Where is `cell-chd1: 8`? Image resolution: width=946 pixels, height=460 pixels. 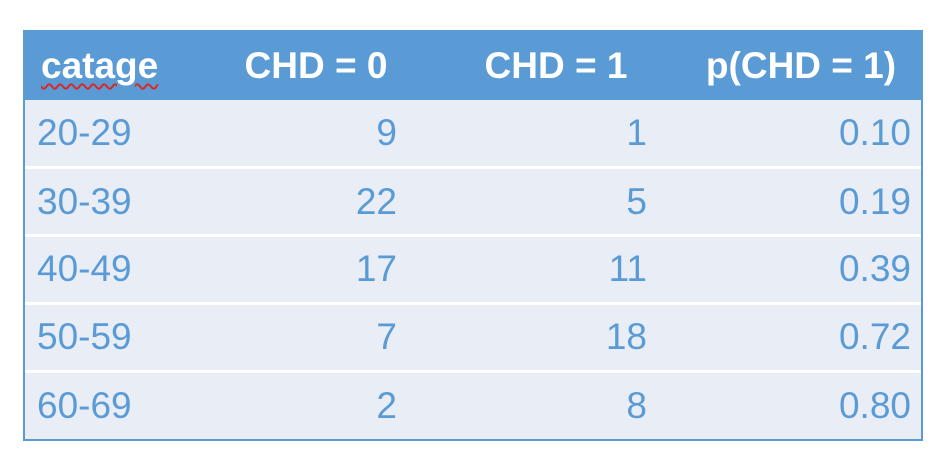 cell-chd1: 8 is located at coordinates (556, 404).